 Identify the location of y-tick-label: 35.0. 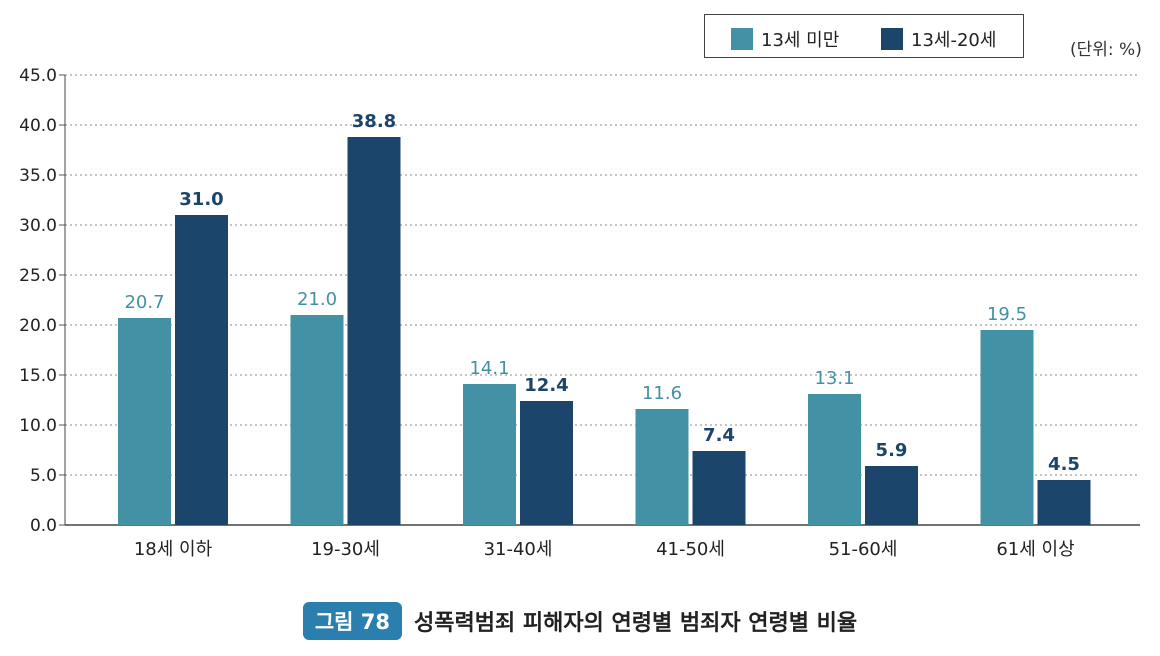
(38, 176).